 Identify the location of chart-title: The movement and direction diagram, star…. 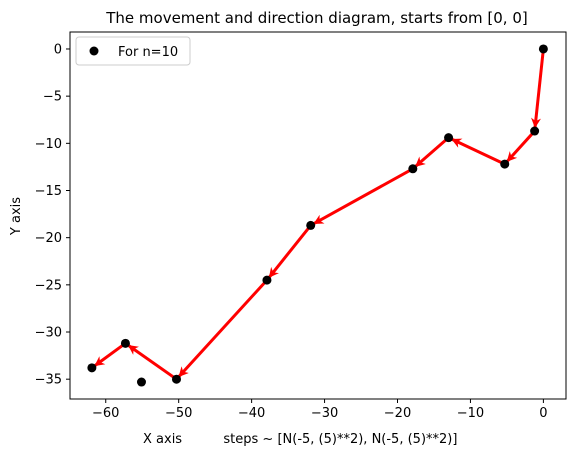
(316, 18).